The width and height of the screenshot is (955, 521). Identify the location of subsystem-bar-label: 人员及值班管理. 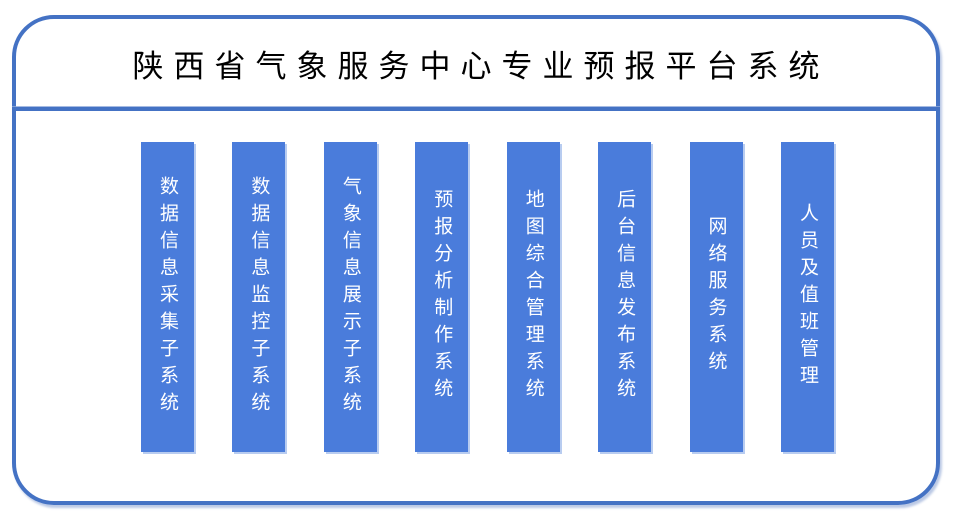
(807, 297).